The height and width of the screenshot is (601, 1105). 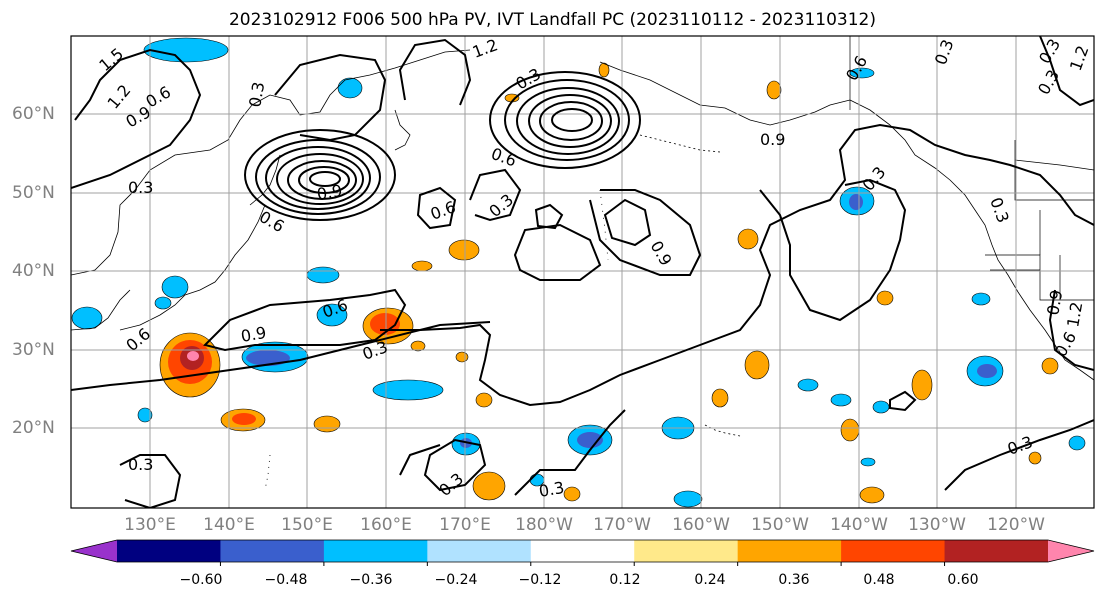 I want to click on colorbar-tick: −0.12, so click(x=540, y=580).